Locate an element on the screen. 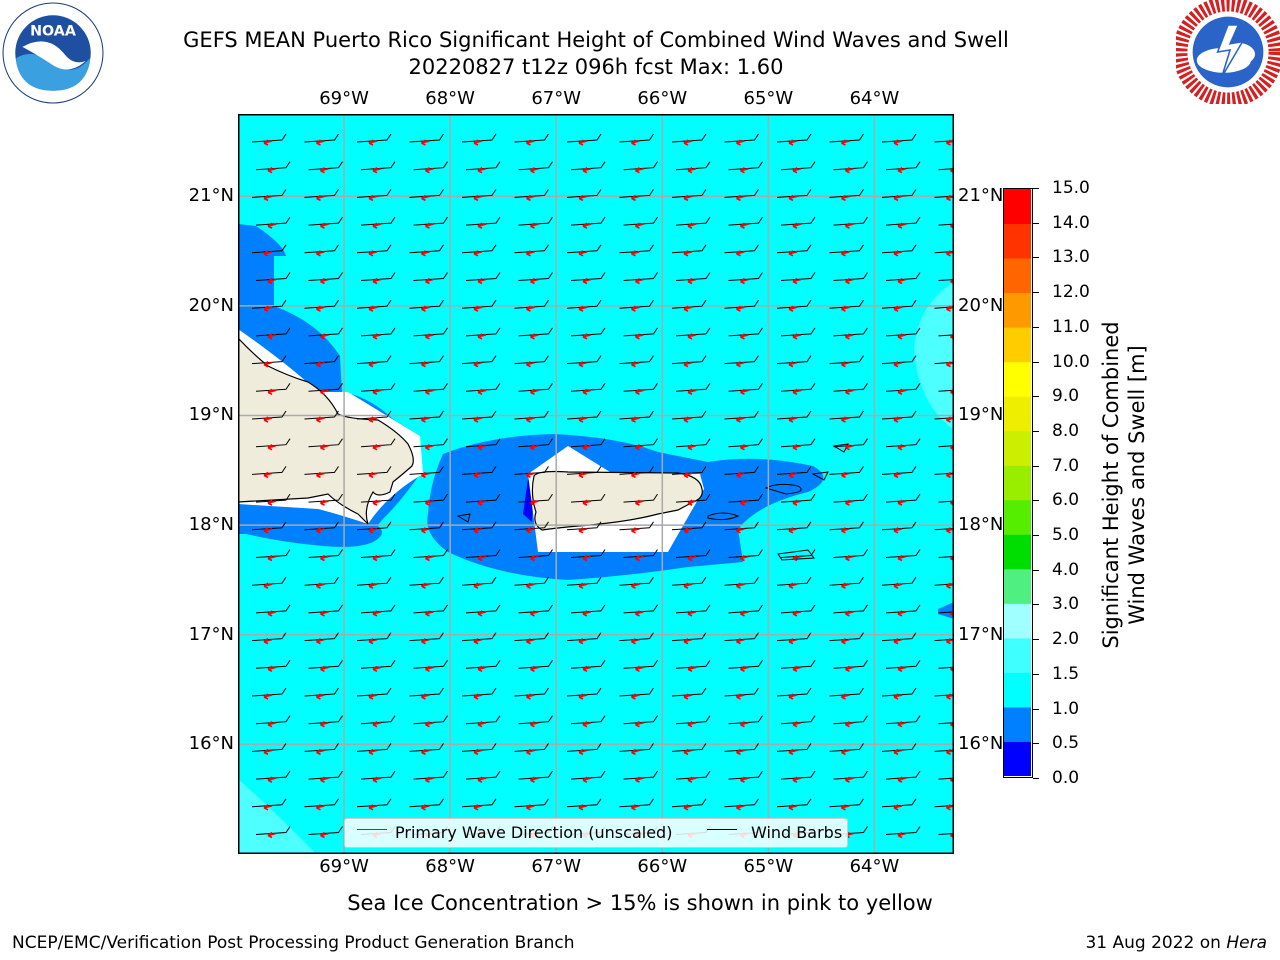 Image resolution: width=1280 pixels, height=960 pixels. land-virgin-islands is located at coordinates (820, 476).